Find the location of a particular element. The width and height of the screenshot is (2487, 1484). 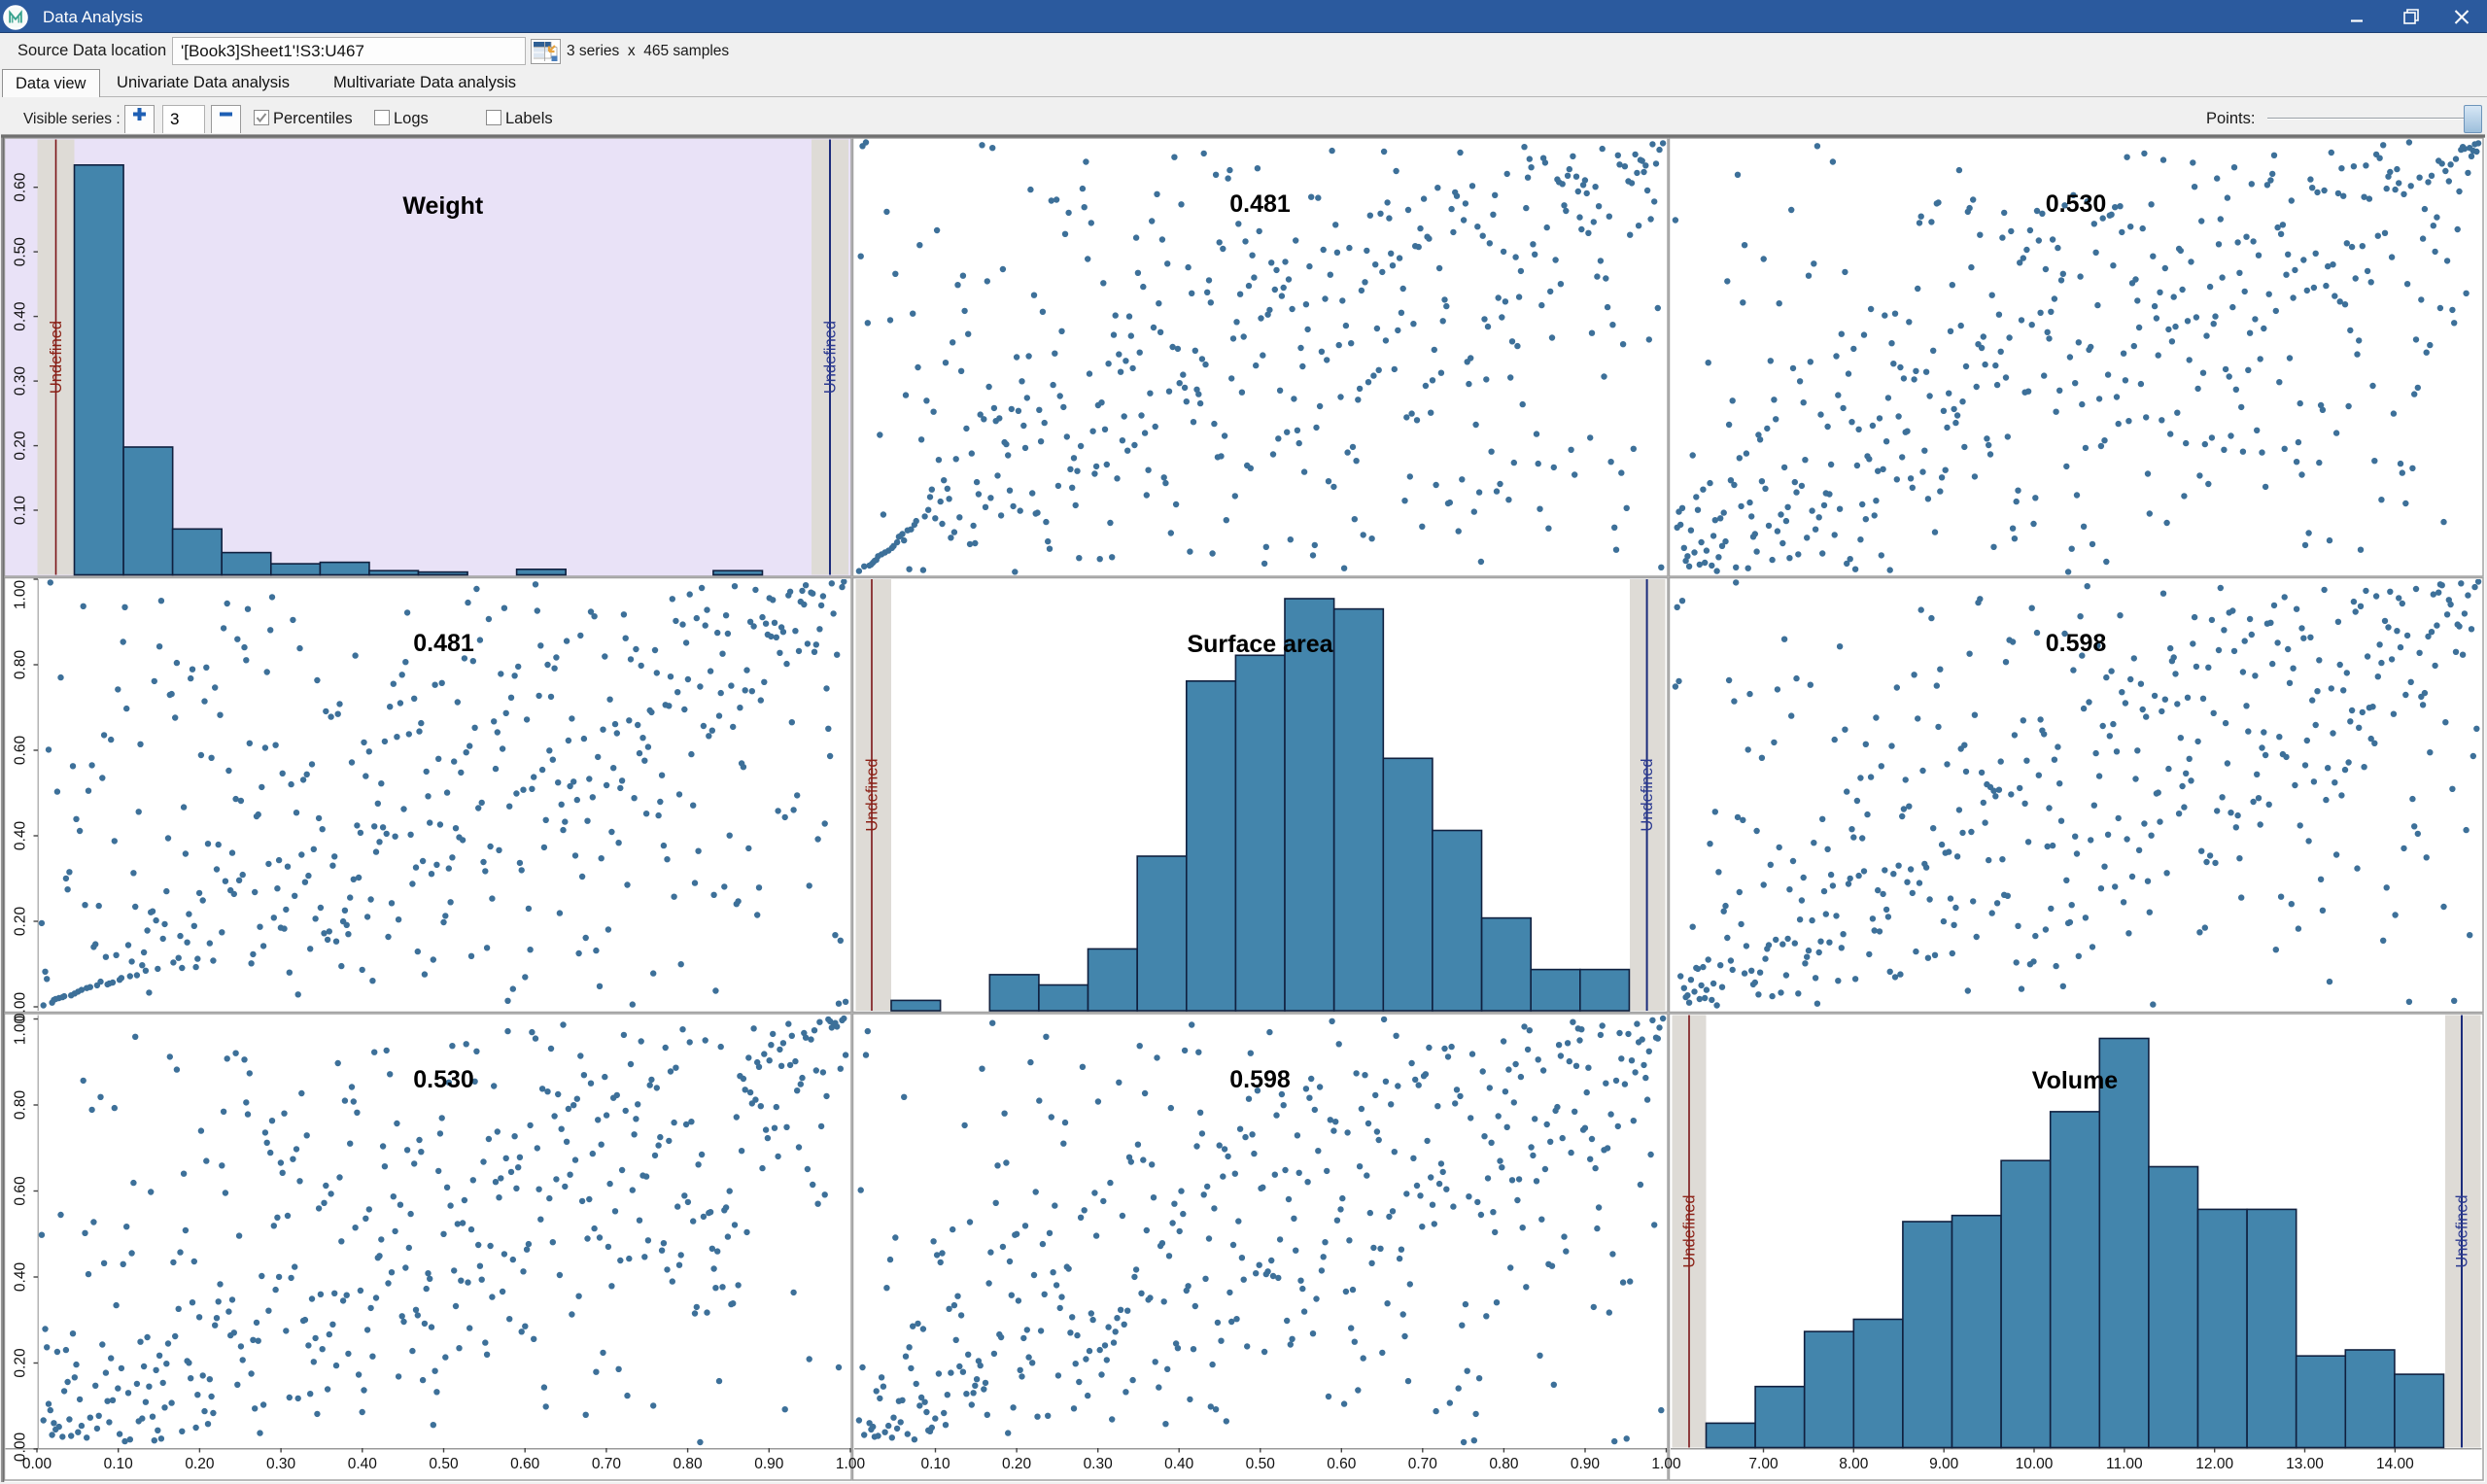

svg-text: 10.00 is located at coordinates (2035, 1464).